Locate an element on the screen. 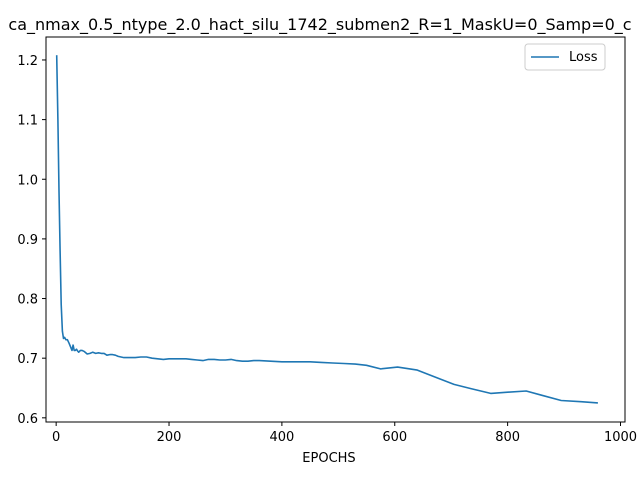  y-tick-label: 1.1 is located at coordinates (27, 121).